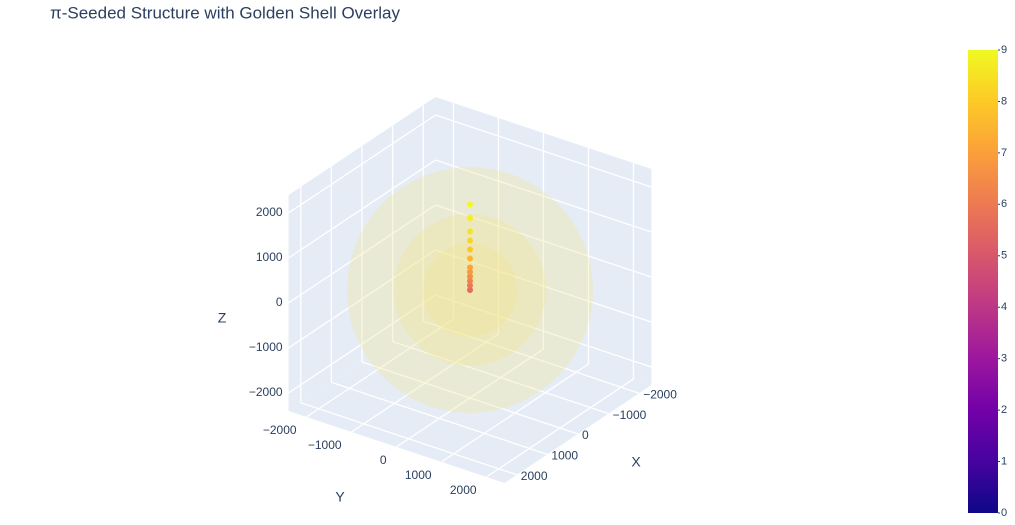 The height and width of the screenshot is (525, 1015). What do you see at coordinates (1004, 101) in the screenshot?
I see `colorbar-tick-label: 8` at bounding box center [1004, 101].